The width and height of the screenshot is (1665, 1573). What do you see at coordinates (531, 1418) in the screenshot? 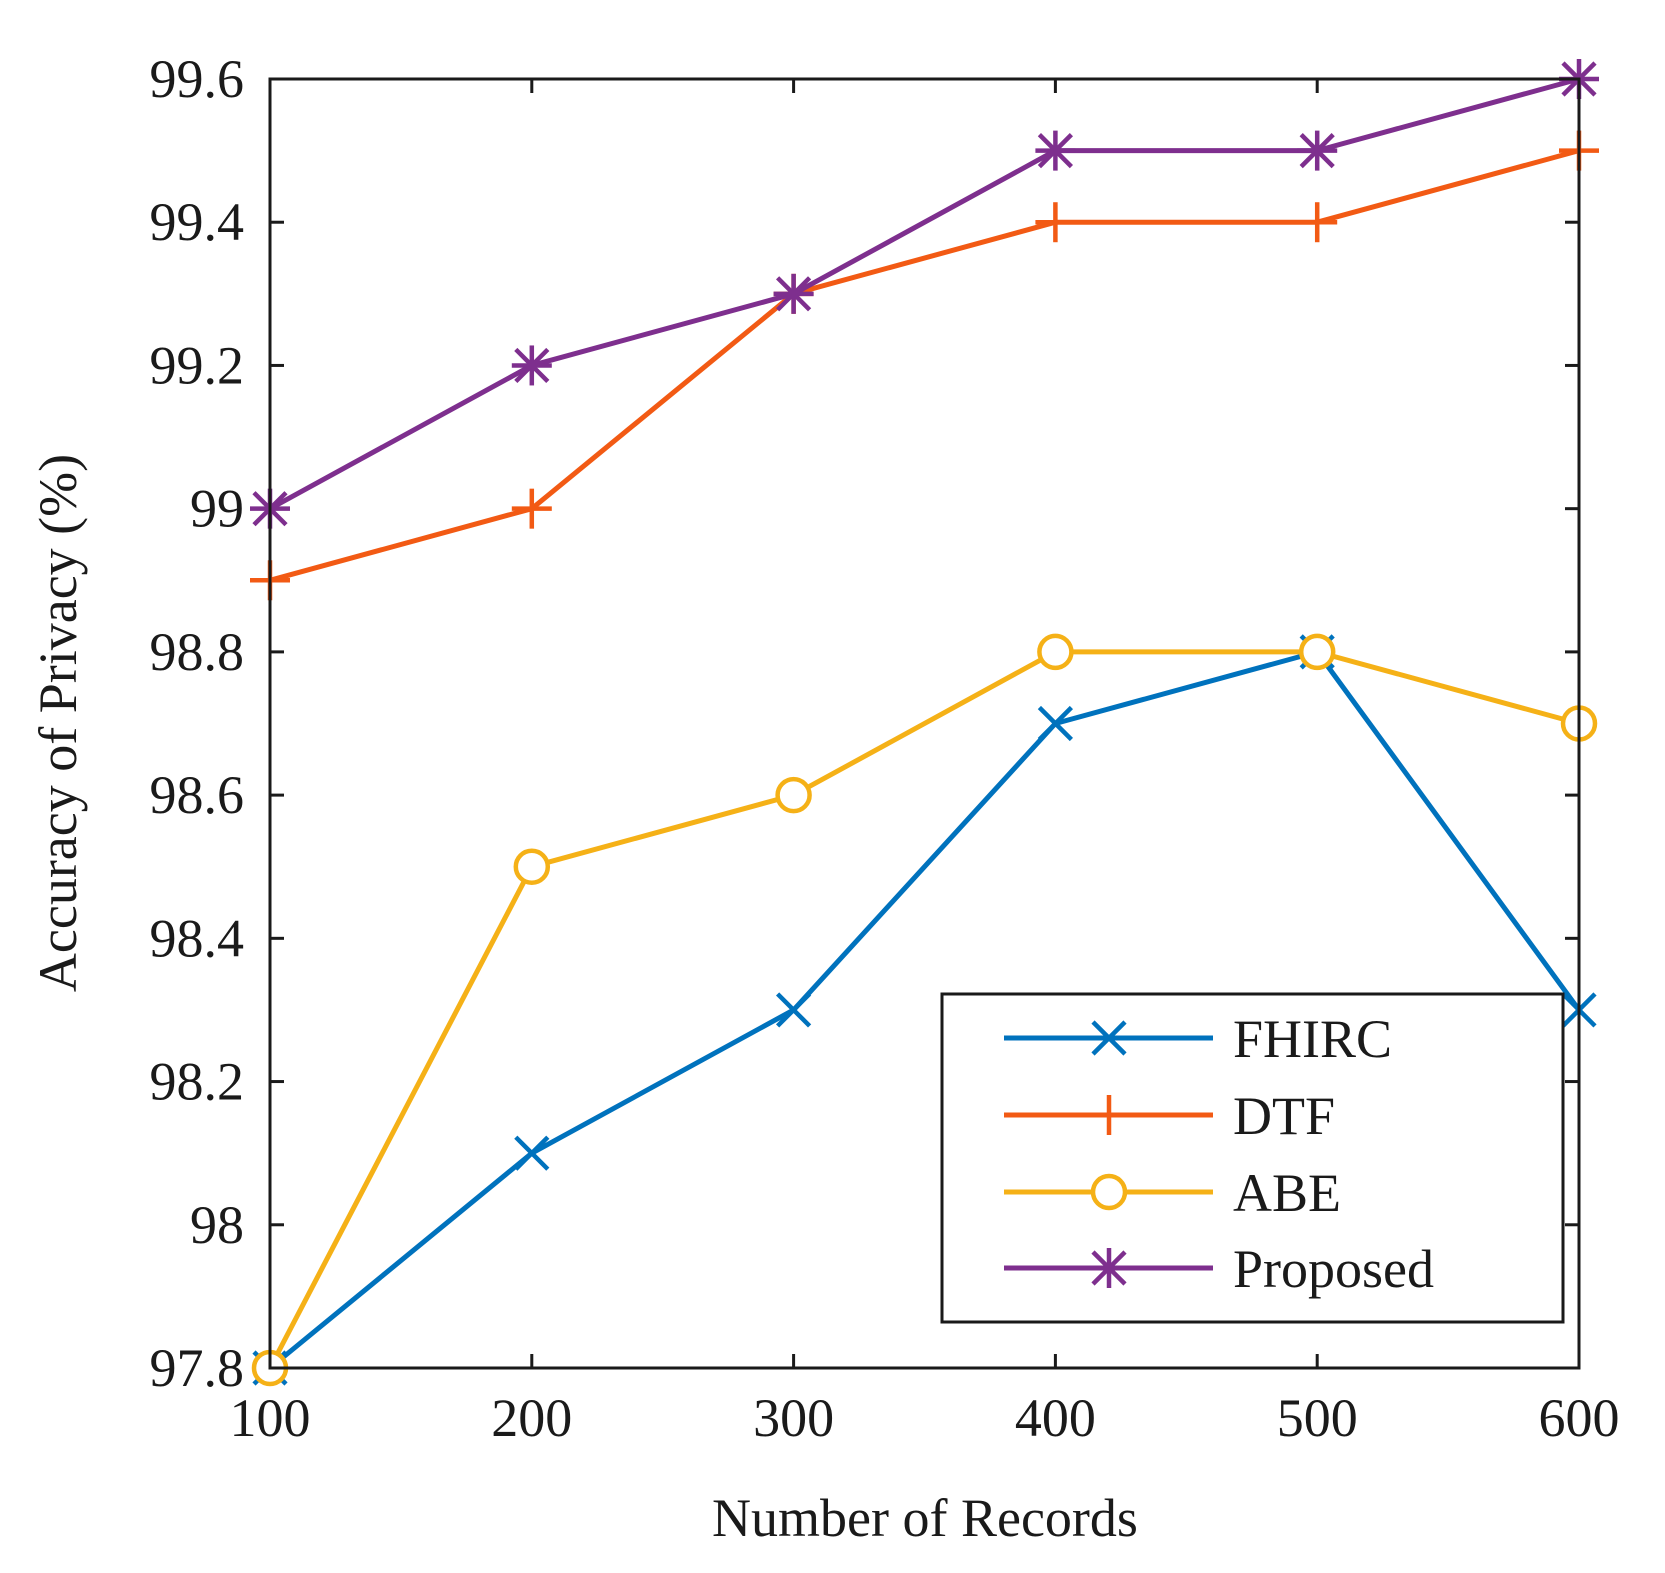
I see `x-tick-label: 200` at bounding box center [531, 1418].